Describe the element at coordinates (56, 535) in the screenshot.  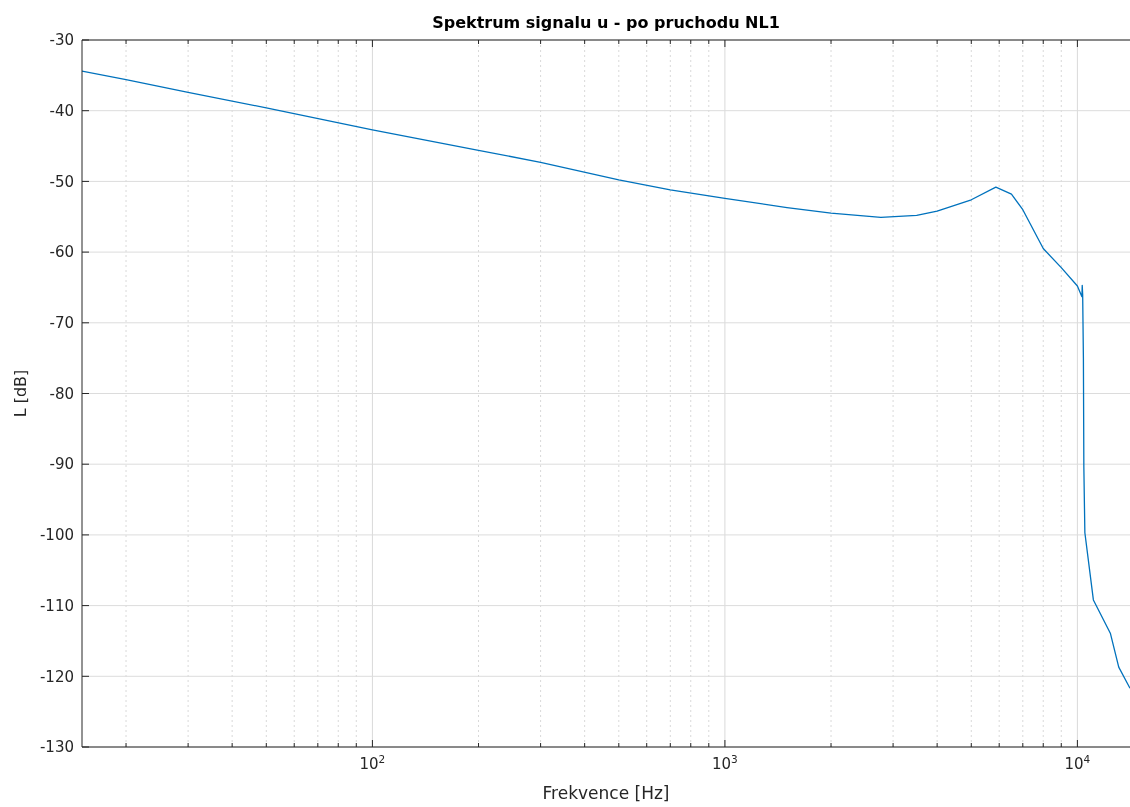
I see `y-tick-label: -100` at that location.